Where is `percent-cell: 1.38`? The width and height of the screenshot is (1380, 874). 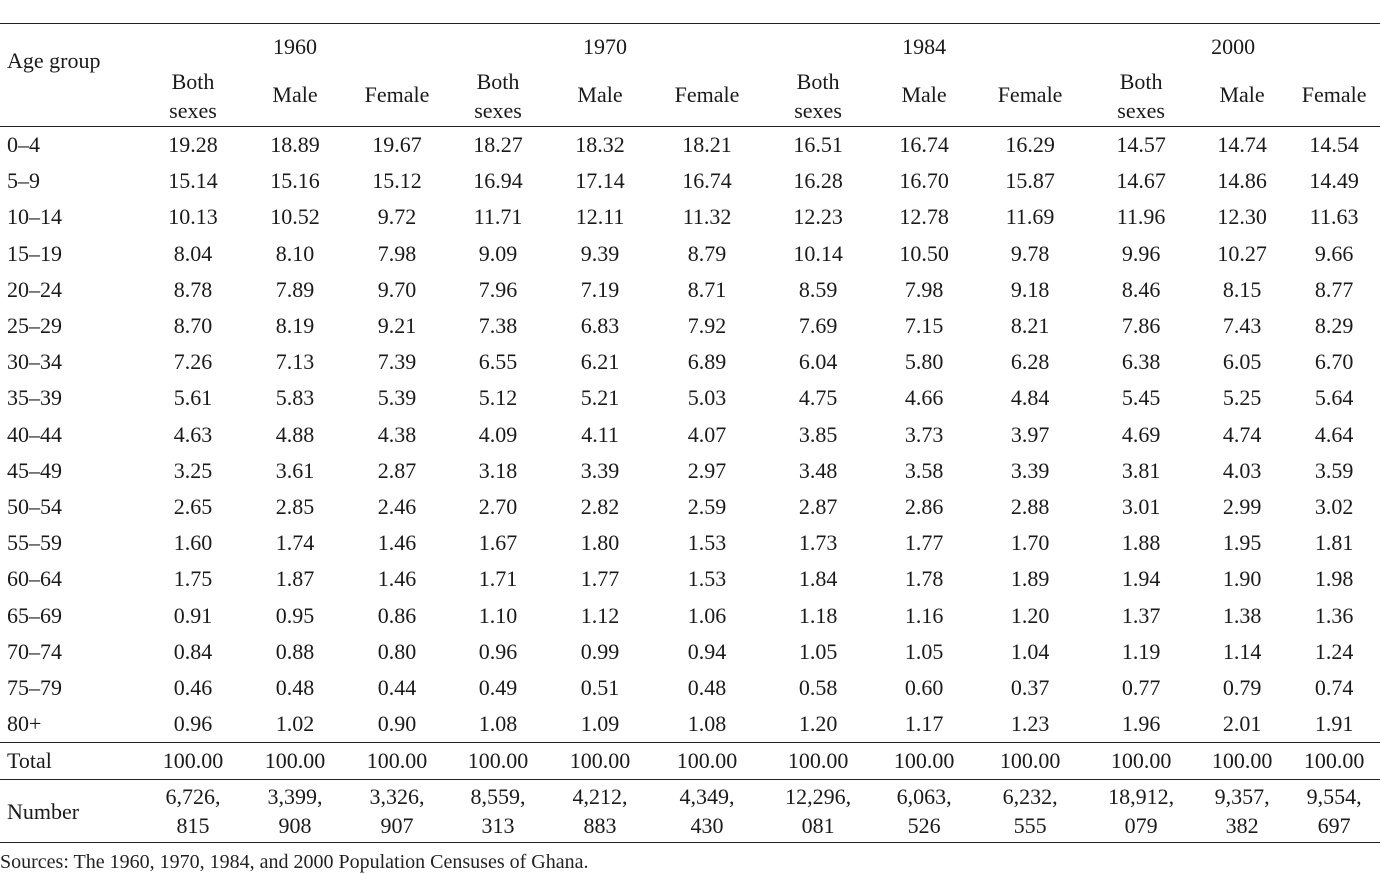 percent-cell: 1.38 is located at coordinates (1242, 615).